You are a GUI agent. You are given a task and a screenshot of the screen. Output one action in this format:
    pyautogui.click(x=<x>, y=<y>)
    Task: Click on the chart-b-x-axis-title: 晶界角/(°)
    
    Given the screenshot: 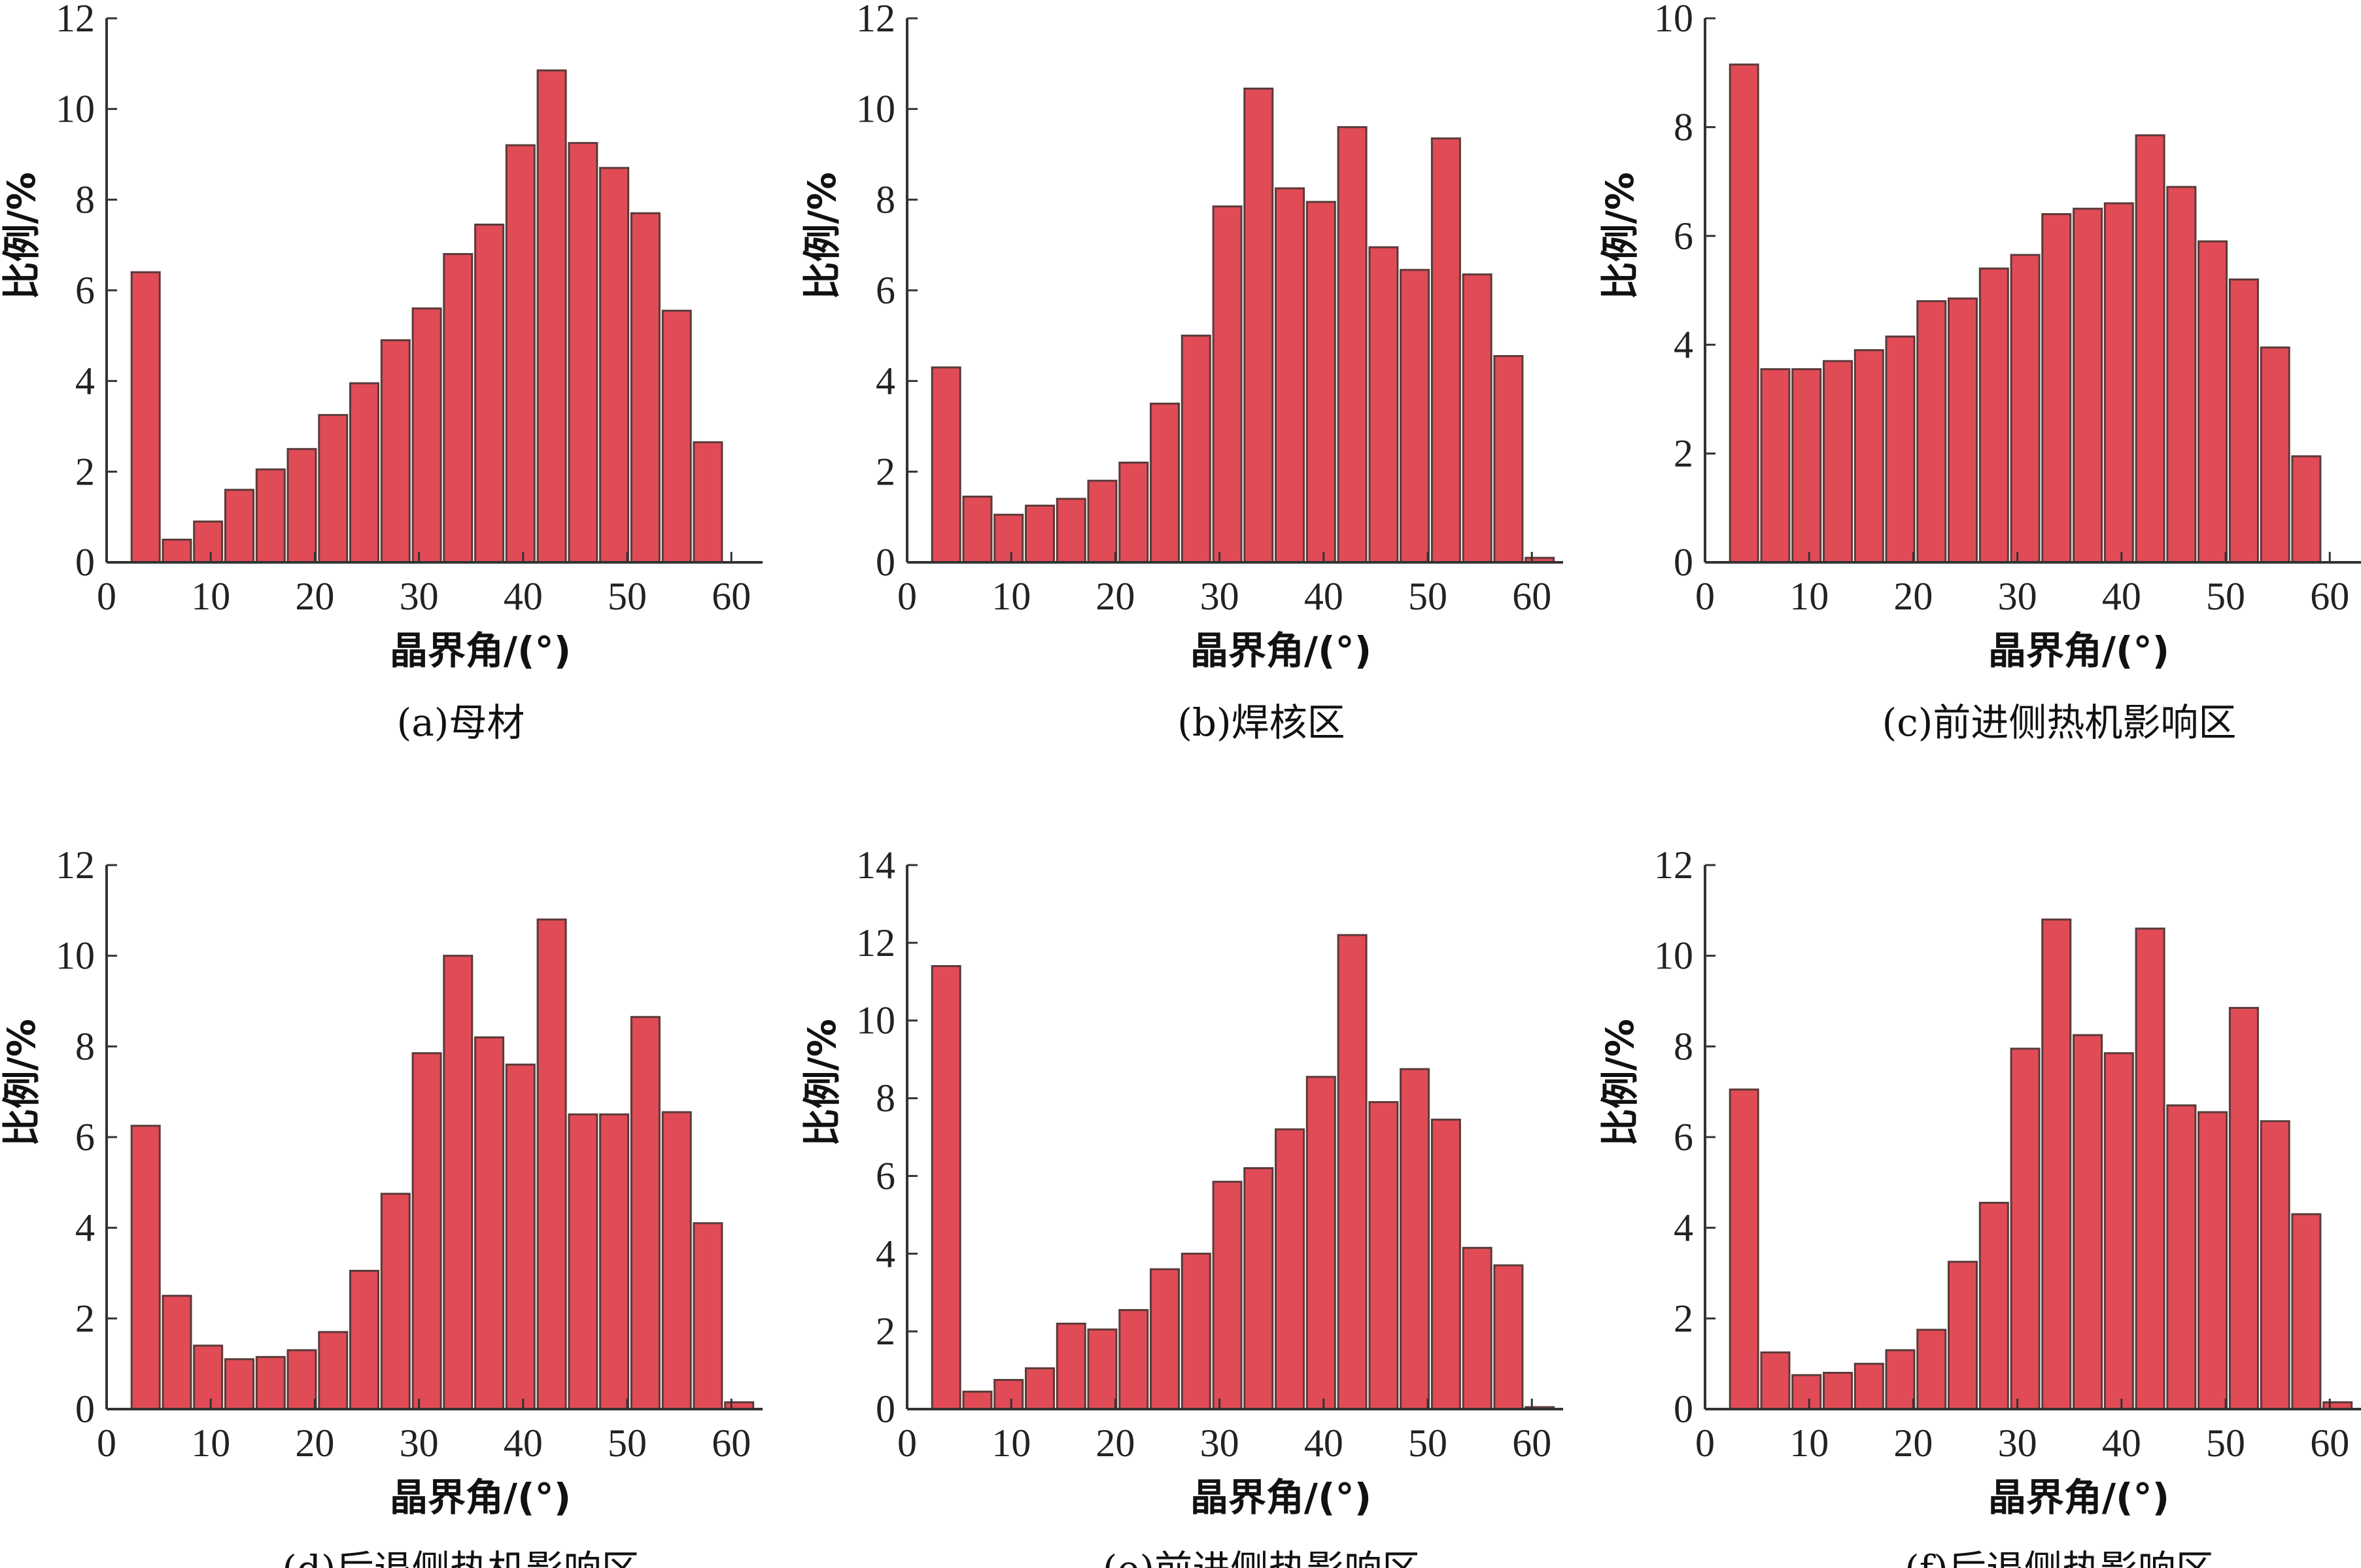 What is the action you would take?
    pyautogui.click(x=1281, y=650)
    